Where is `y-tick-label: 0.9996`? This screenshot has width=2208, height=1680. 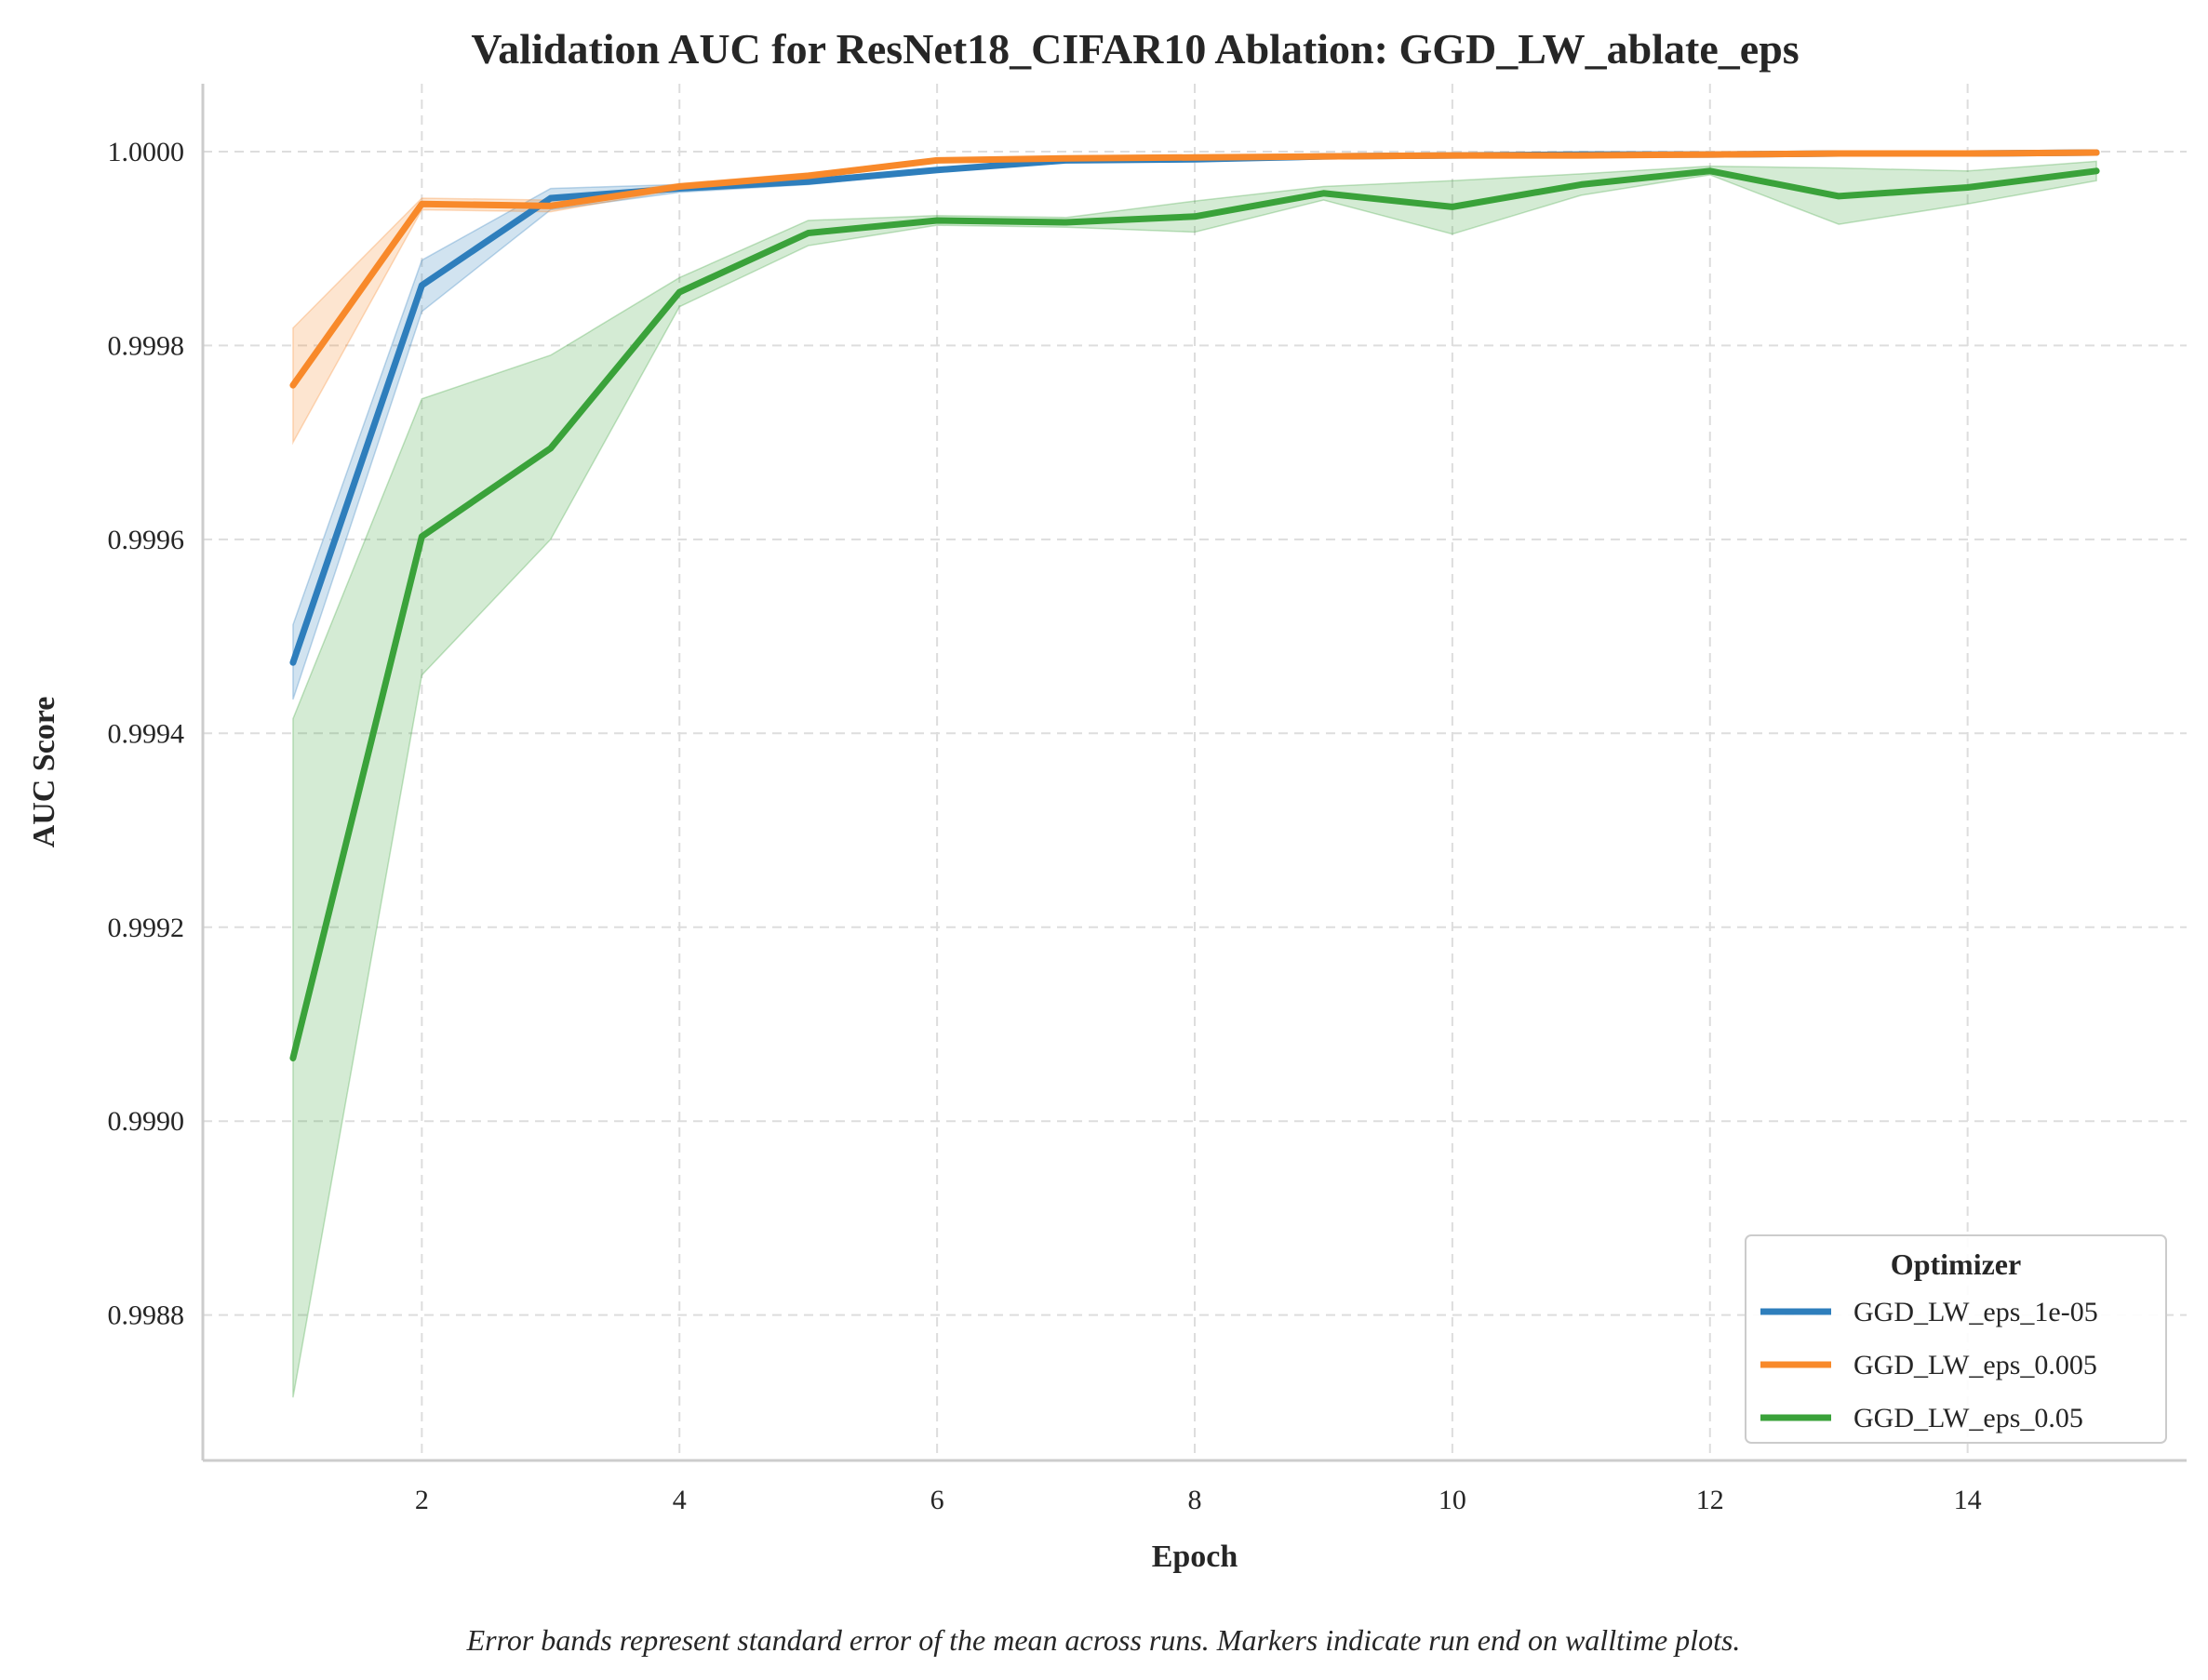
y-tick-label: 0.9996 is located at coordinates (147, 540).